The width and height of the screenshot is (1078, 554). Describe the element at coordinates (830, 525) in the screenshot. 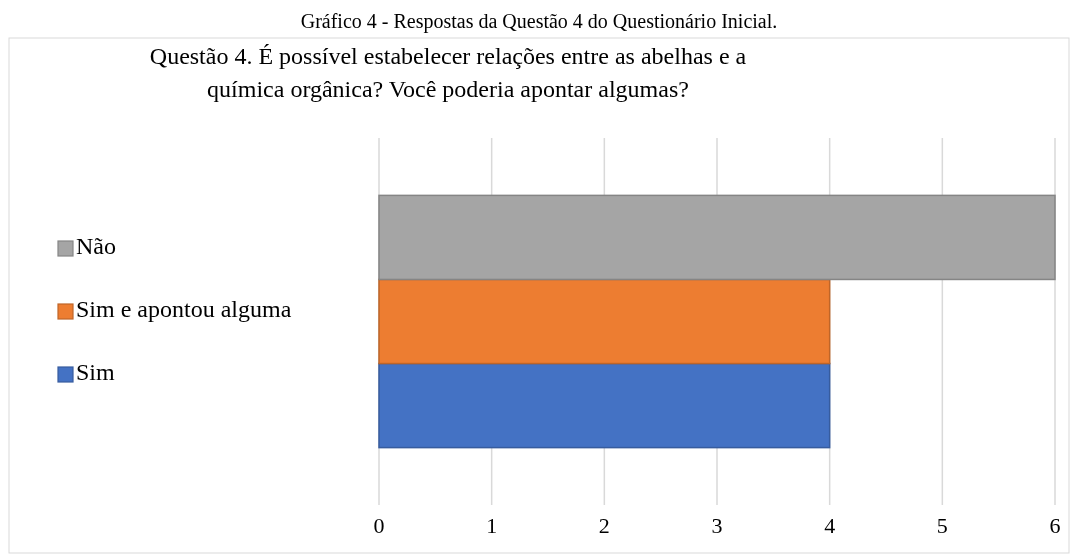

I see `x-tick-label: 4` at that location.